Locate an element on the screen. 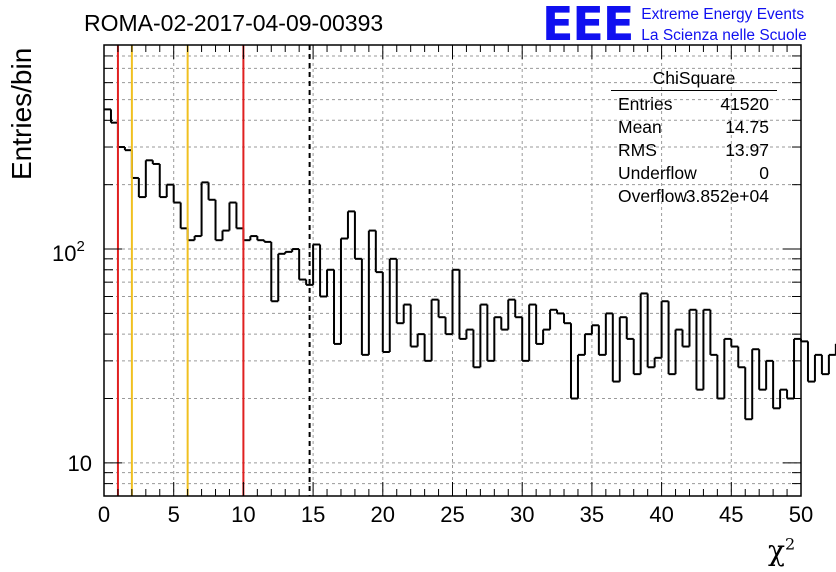  stats-row: Mean 14.75 is located at coordinates (694, 127).